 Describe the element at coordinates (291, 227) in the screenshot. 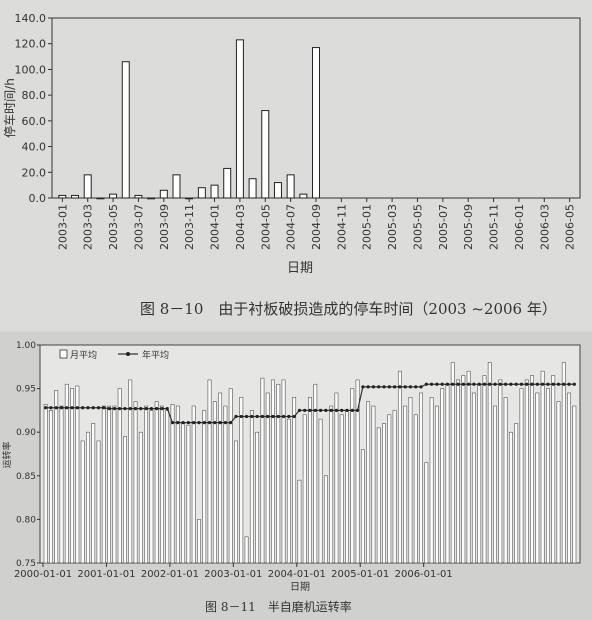

I see `x-tick-label: 2004-07` at that location.